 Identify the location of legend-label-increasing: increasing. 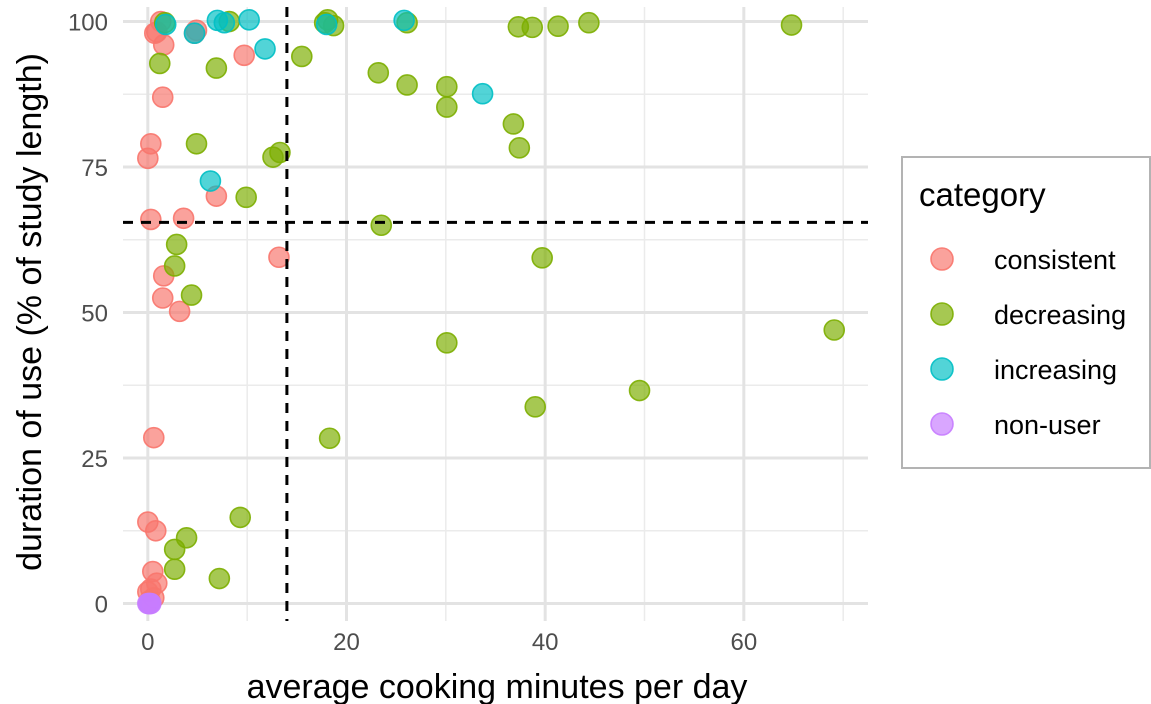
(1055, 370).